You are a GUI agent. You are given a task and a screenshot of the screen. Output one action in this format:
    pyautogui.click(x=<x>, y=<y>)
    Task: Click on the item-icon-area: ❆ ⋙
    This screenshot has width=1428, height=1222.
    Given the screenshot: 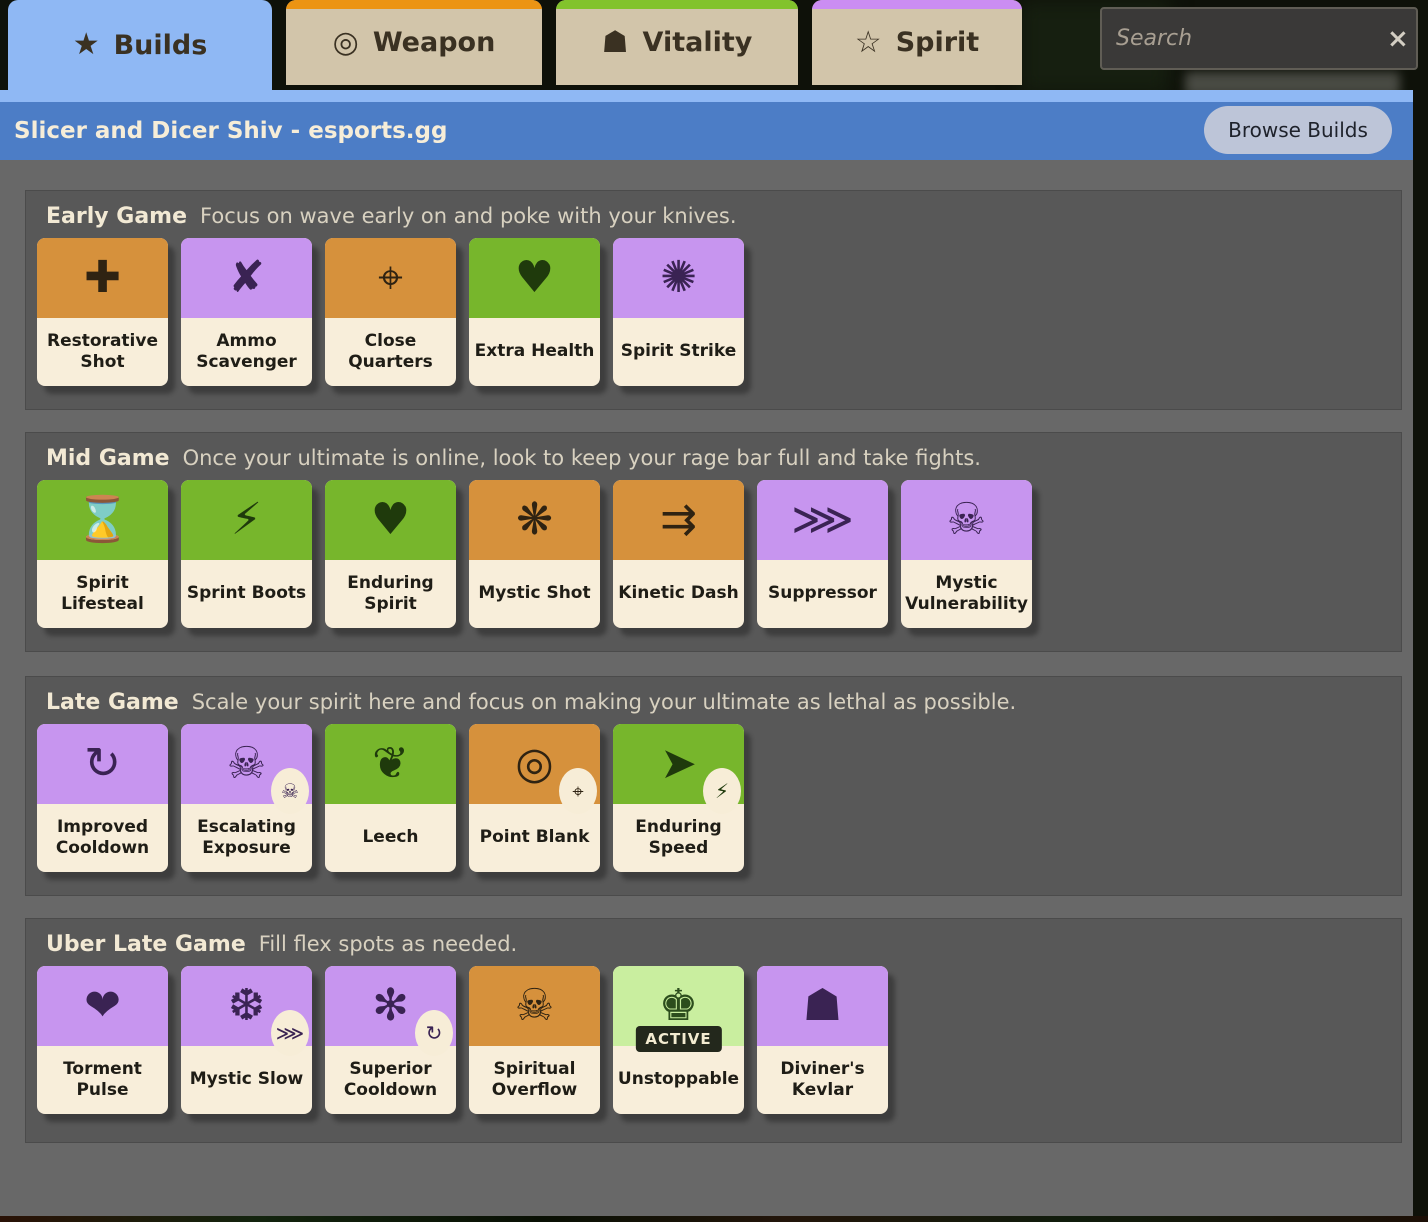 What is the action you would take?
    pyautogui.click(x=246, y=1011)
    